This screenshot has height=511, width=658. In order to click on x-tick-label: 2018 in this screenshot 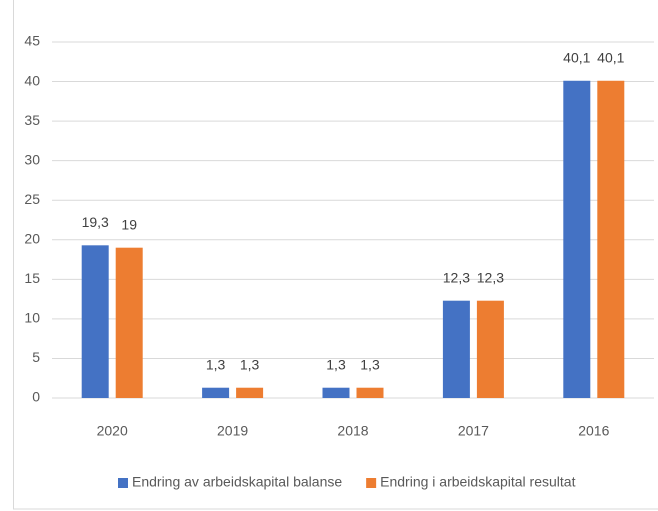, I will do `click(352, 431)`.